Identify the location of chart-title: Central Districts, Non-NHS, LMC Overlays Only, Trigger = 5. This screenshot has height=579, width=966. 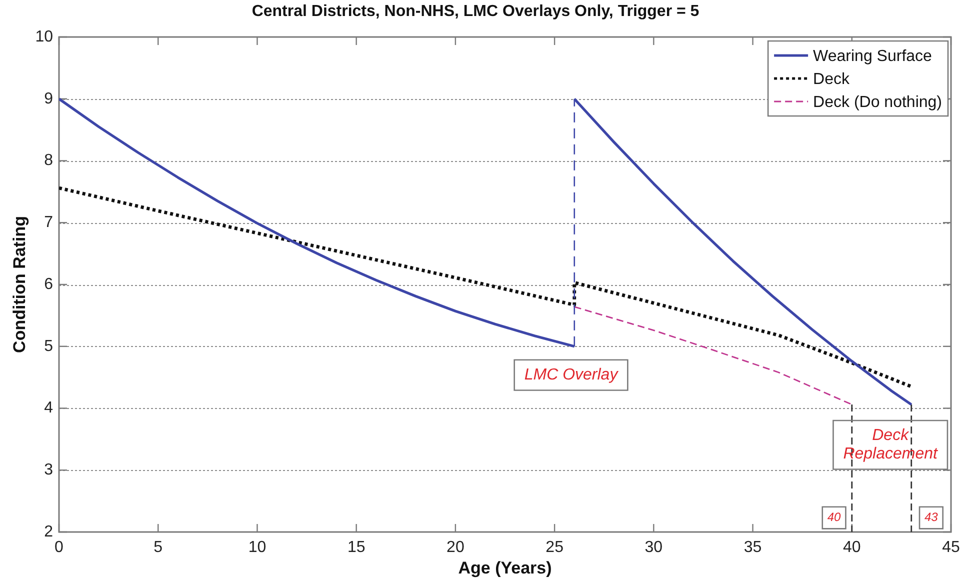
(476, 11).